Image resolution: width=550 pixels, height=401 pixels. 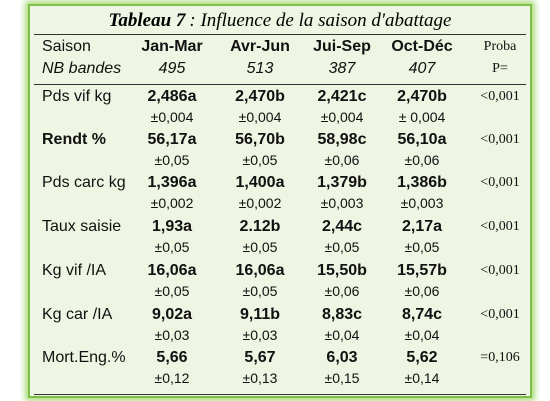 What do you see at coordinates (84, 182) in the screenshot?
I see `row-label: Pds carc kg` at bounding box center [84, 182].